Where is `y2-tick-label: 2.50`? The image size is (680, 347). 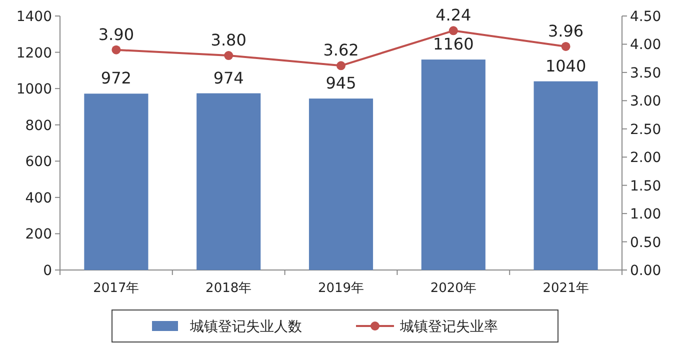
y2-tick-label: 2.50 is located at coordinates (646, 130).